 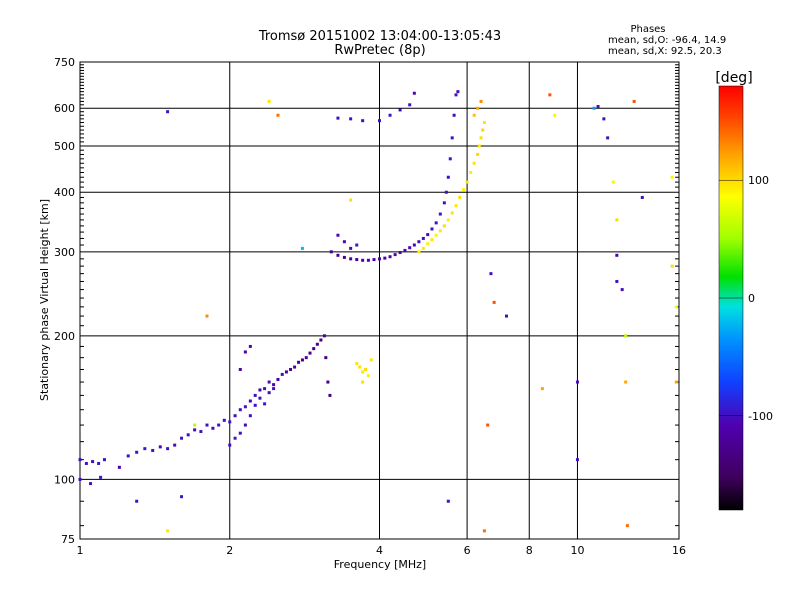 What do you see at coordinates (665, 51) in the screenshot?
I see `stats-x: mean, sd,X: 92.5, 20.3` at bounding box center [665, 51].